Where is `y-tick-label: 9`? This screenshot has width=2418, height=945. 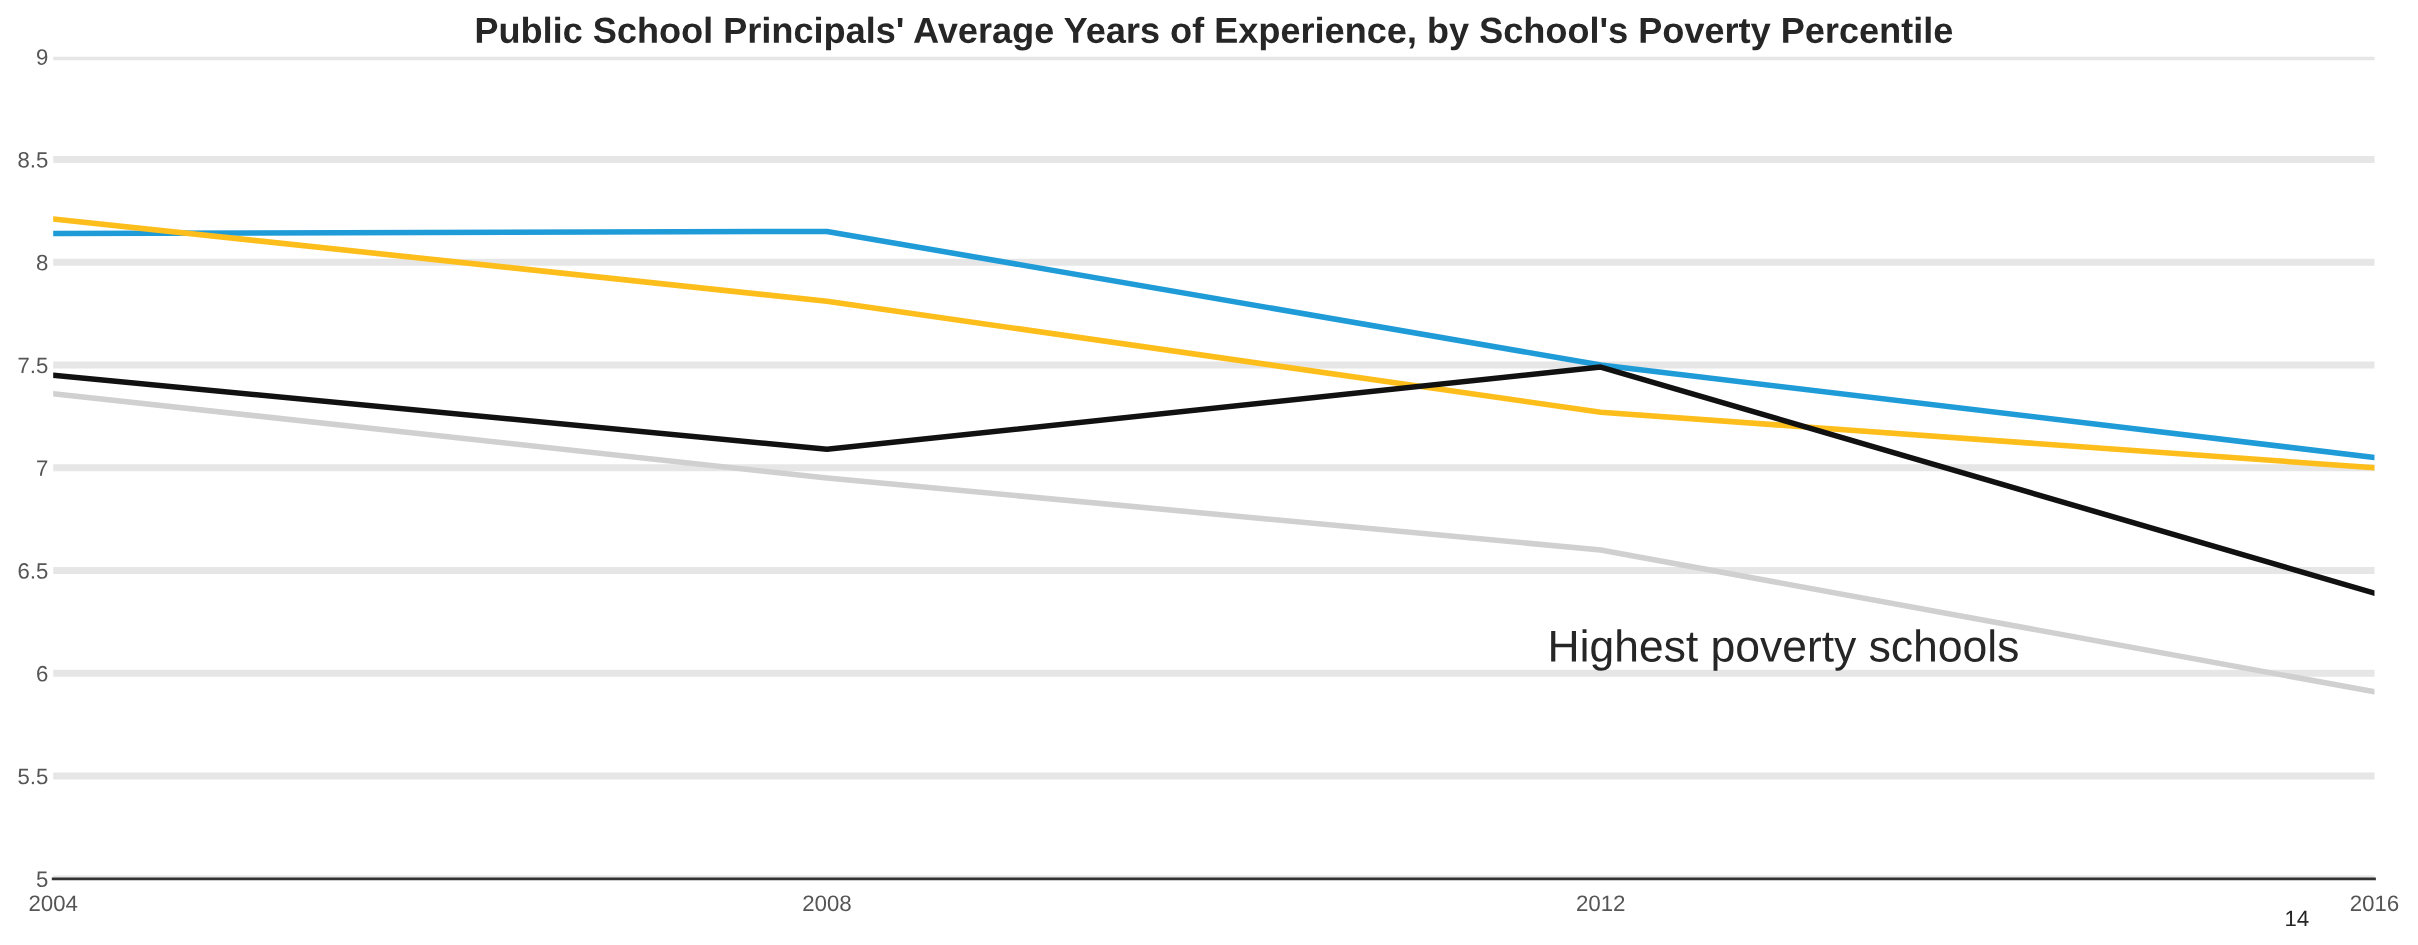
y-tick-label: 9 is located at coordinates (42, 57).